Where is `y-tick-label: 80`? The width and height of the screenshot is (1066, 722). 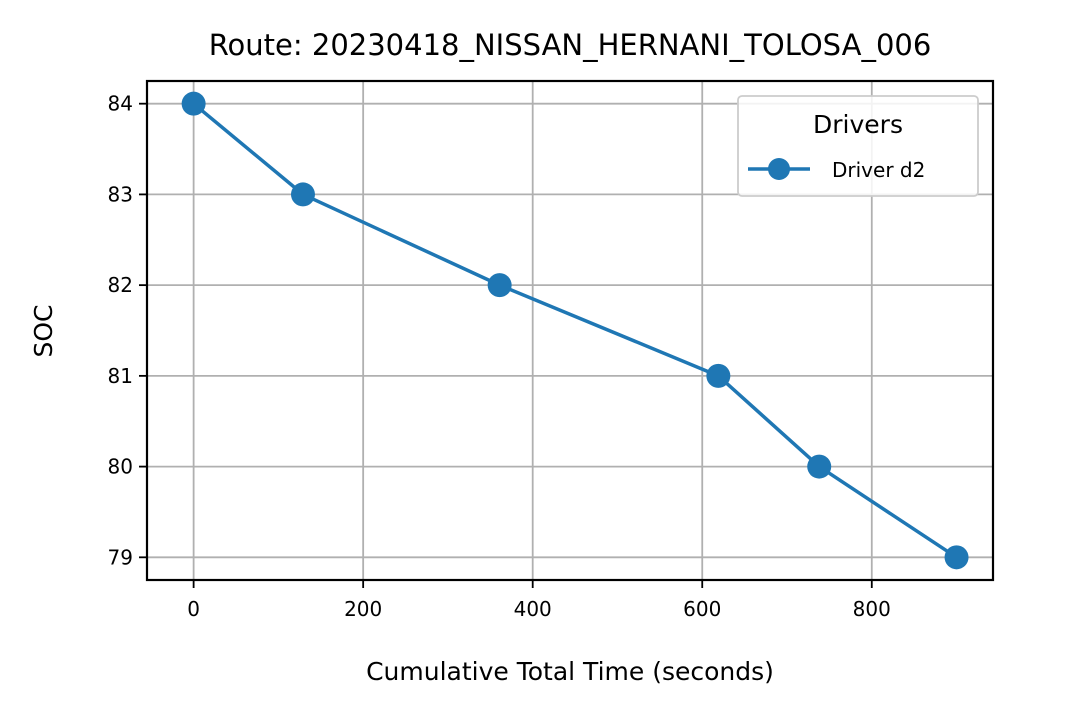 y-tick-label: 80 is located at coordinates (120, 467).